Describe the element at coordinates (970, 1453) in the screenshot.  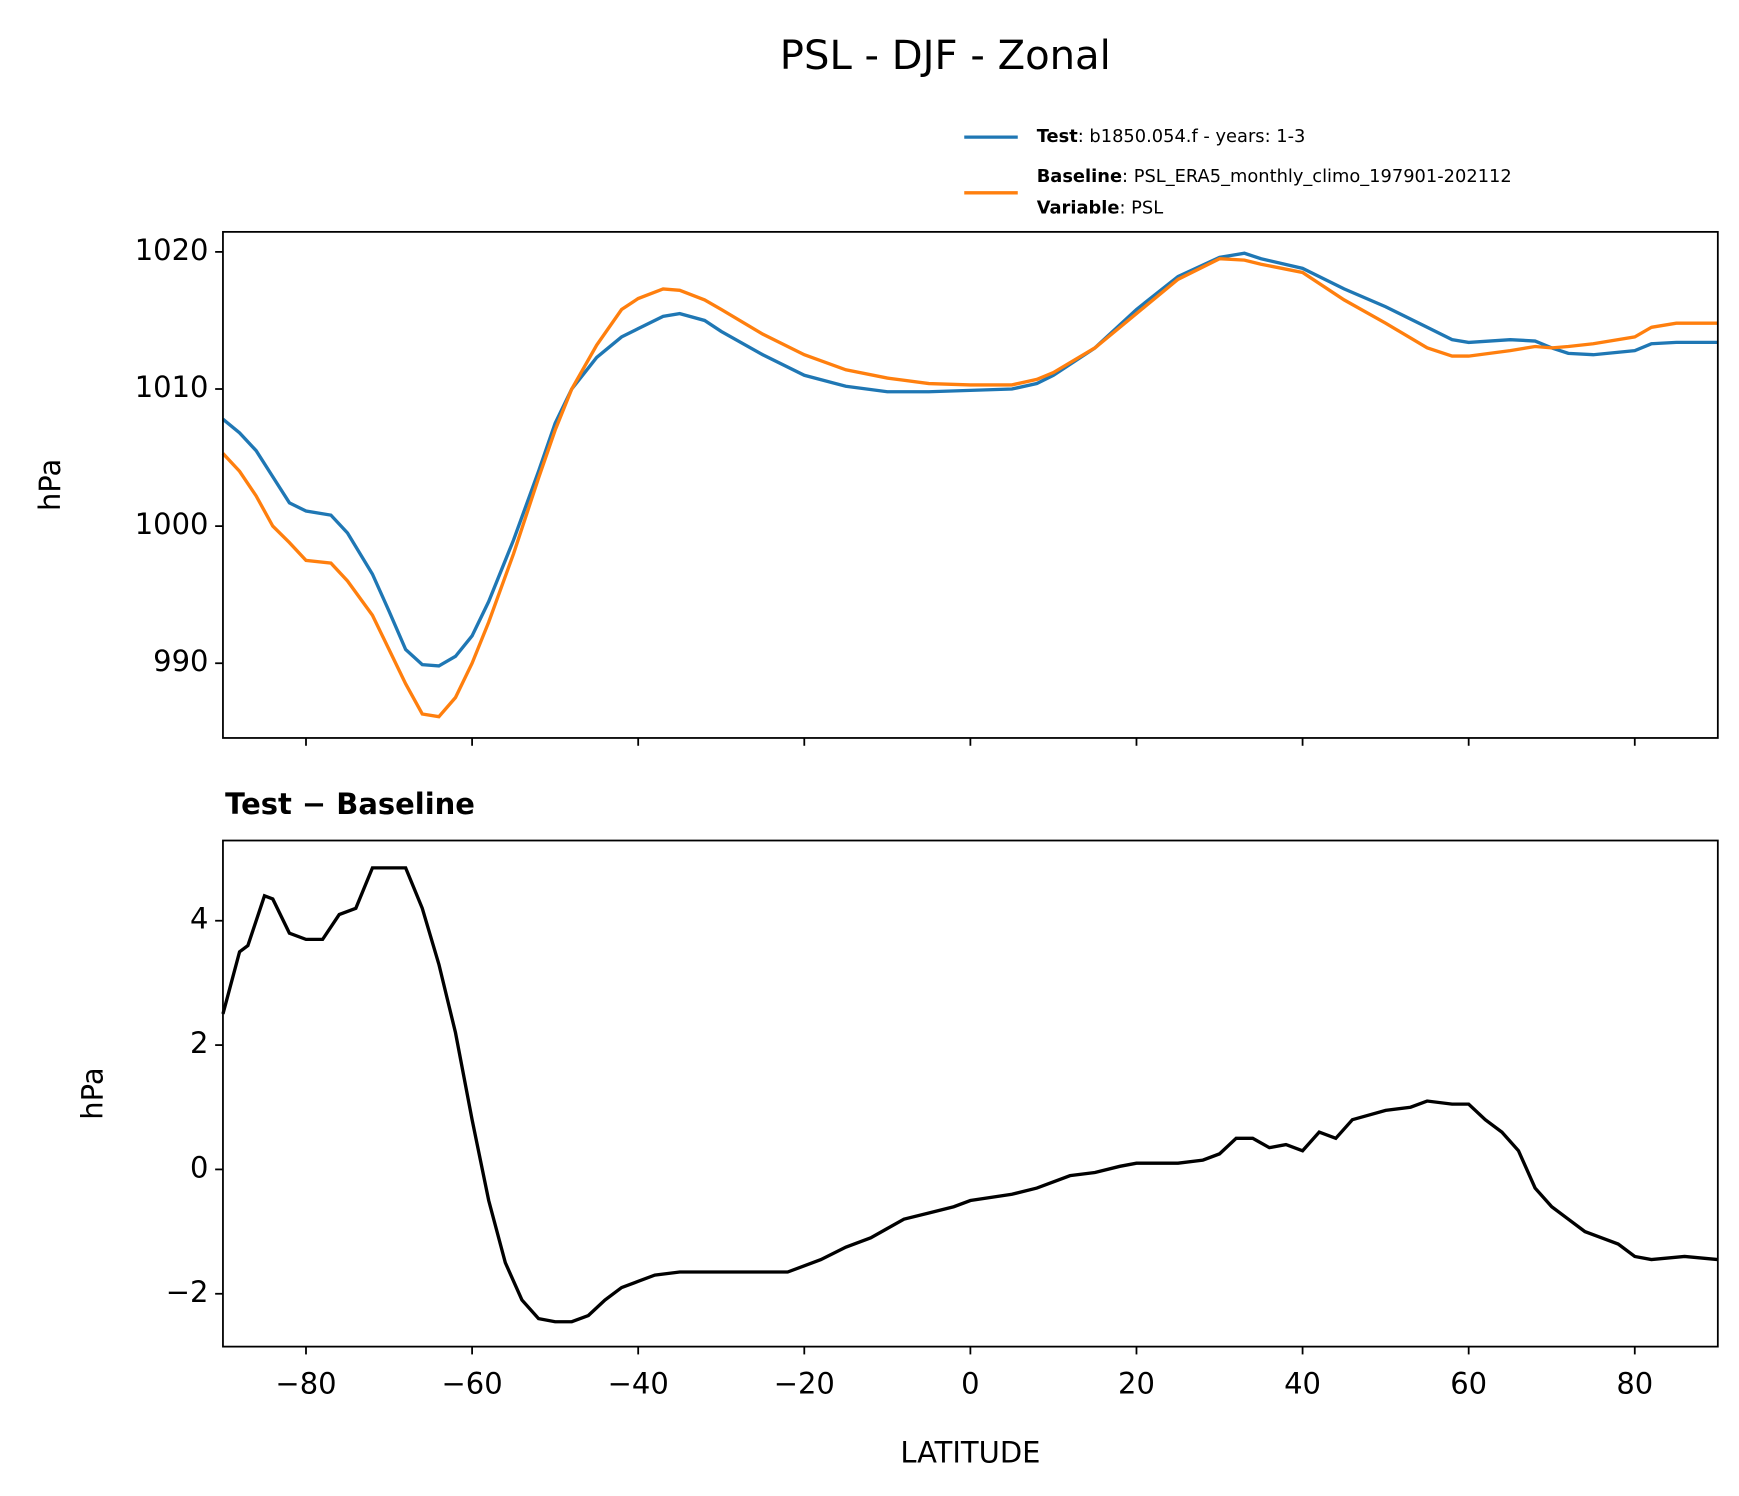
I see `x-axis-label: LATITUDE` at that location.